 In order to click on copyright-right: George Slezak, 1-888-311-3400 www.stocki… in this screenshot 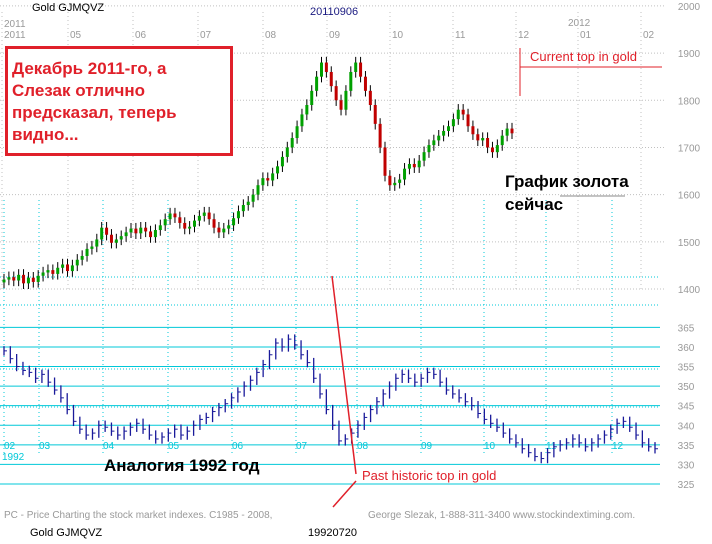, I will do `click(502, 515)`.